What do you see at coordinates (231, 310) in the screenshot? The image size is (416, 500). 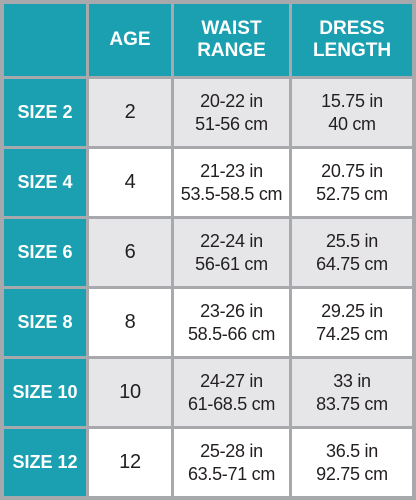 I see `cell-line: 23-26 in` at bounding box center [231, 310].